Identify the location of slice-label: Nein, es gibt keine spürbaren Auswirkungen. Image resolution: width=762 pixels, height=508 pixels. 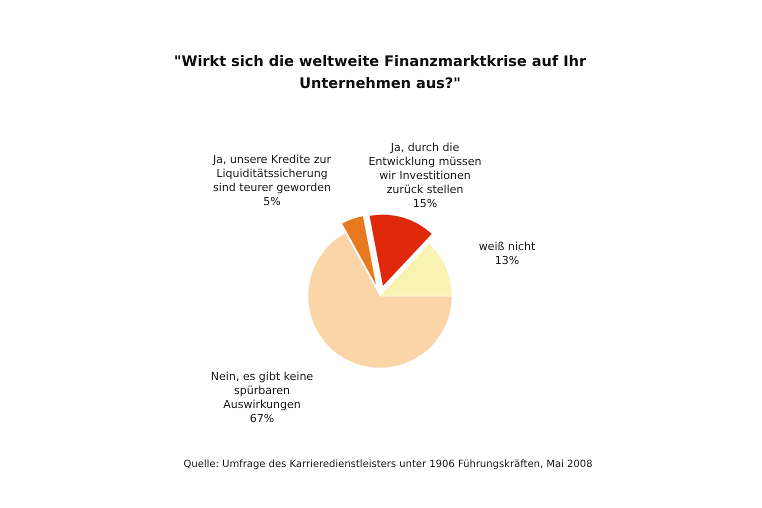
(262, 390).